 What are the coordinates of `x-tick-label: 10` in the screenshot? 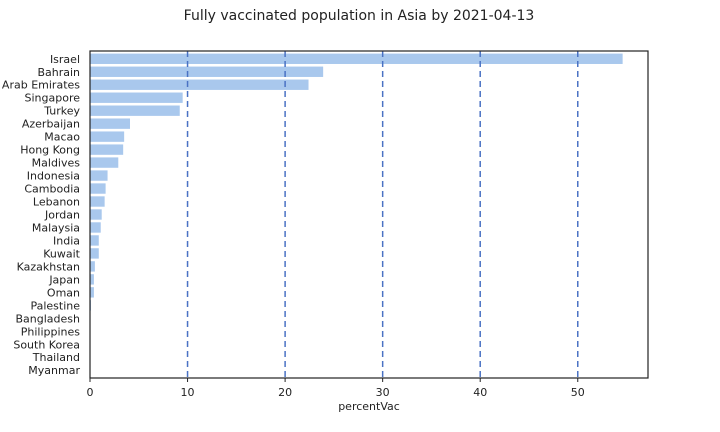 It's located at (188, 392).